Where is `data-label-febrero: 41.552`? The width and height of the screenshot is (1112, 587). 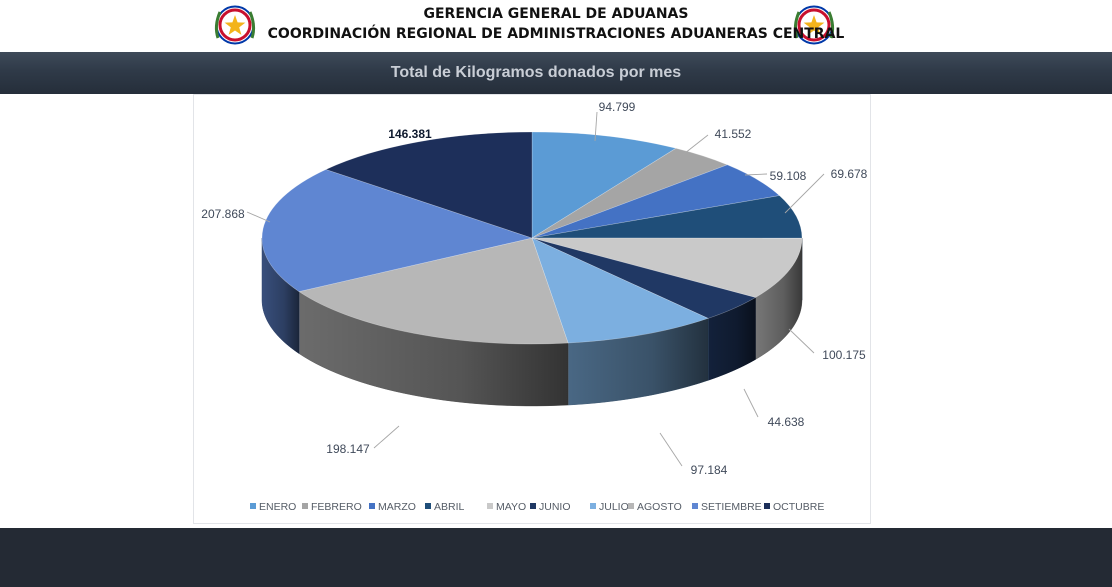
data-label-febrero: 41.552 is located at coordinates (733, 134).